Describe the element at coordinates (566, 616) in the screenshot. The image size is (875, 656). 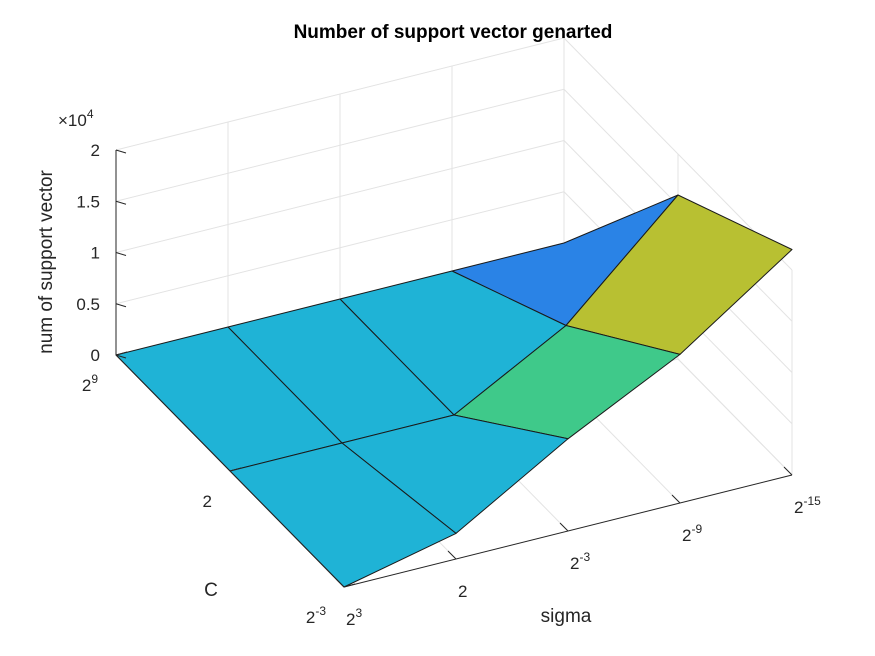
I see `x-axis-label: sigma` at that location.